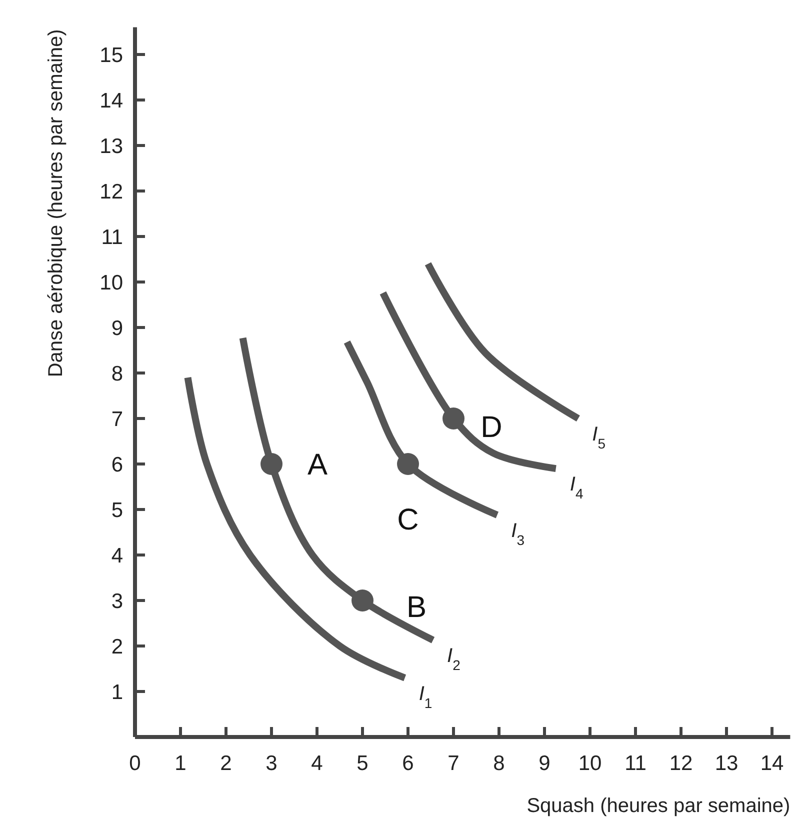  Describe the element at coordinates (117, 556) in the screenshot. I see `y-tick-label: 4` at that location.